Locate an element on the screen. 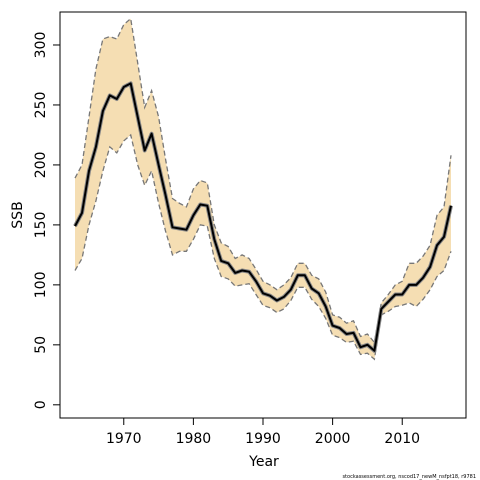 Image resolution: width=480 pixels, height=480 pixels. y-tick-label: 250 is located at coordinates (41, 105).